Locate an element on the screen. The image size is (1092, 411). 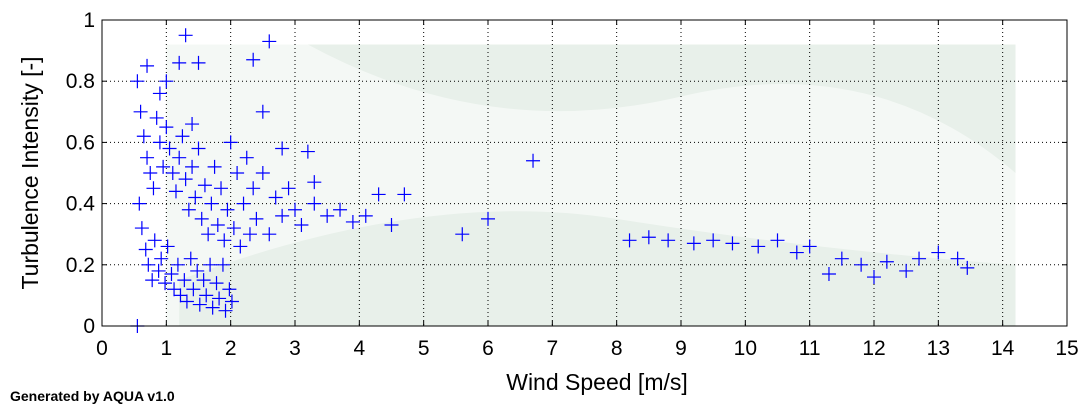
x-axis-label: Wind Speed [m/s] is located at coordinates (597, 382).